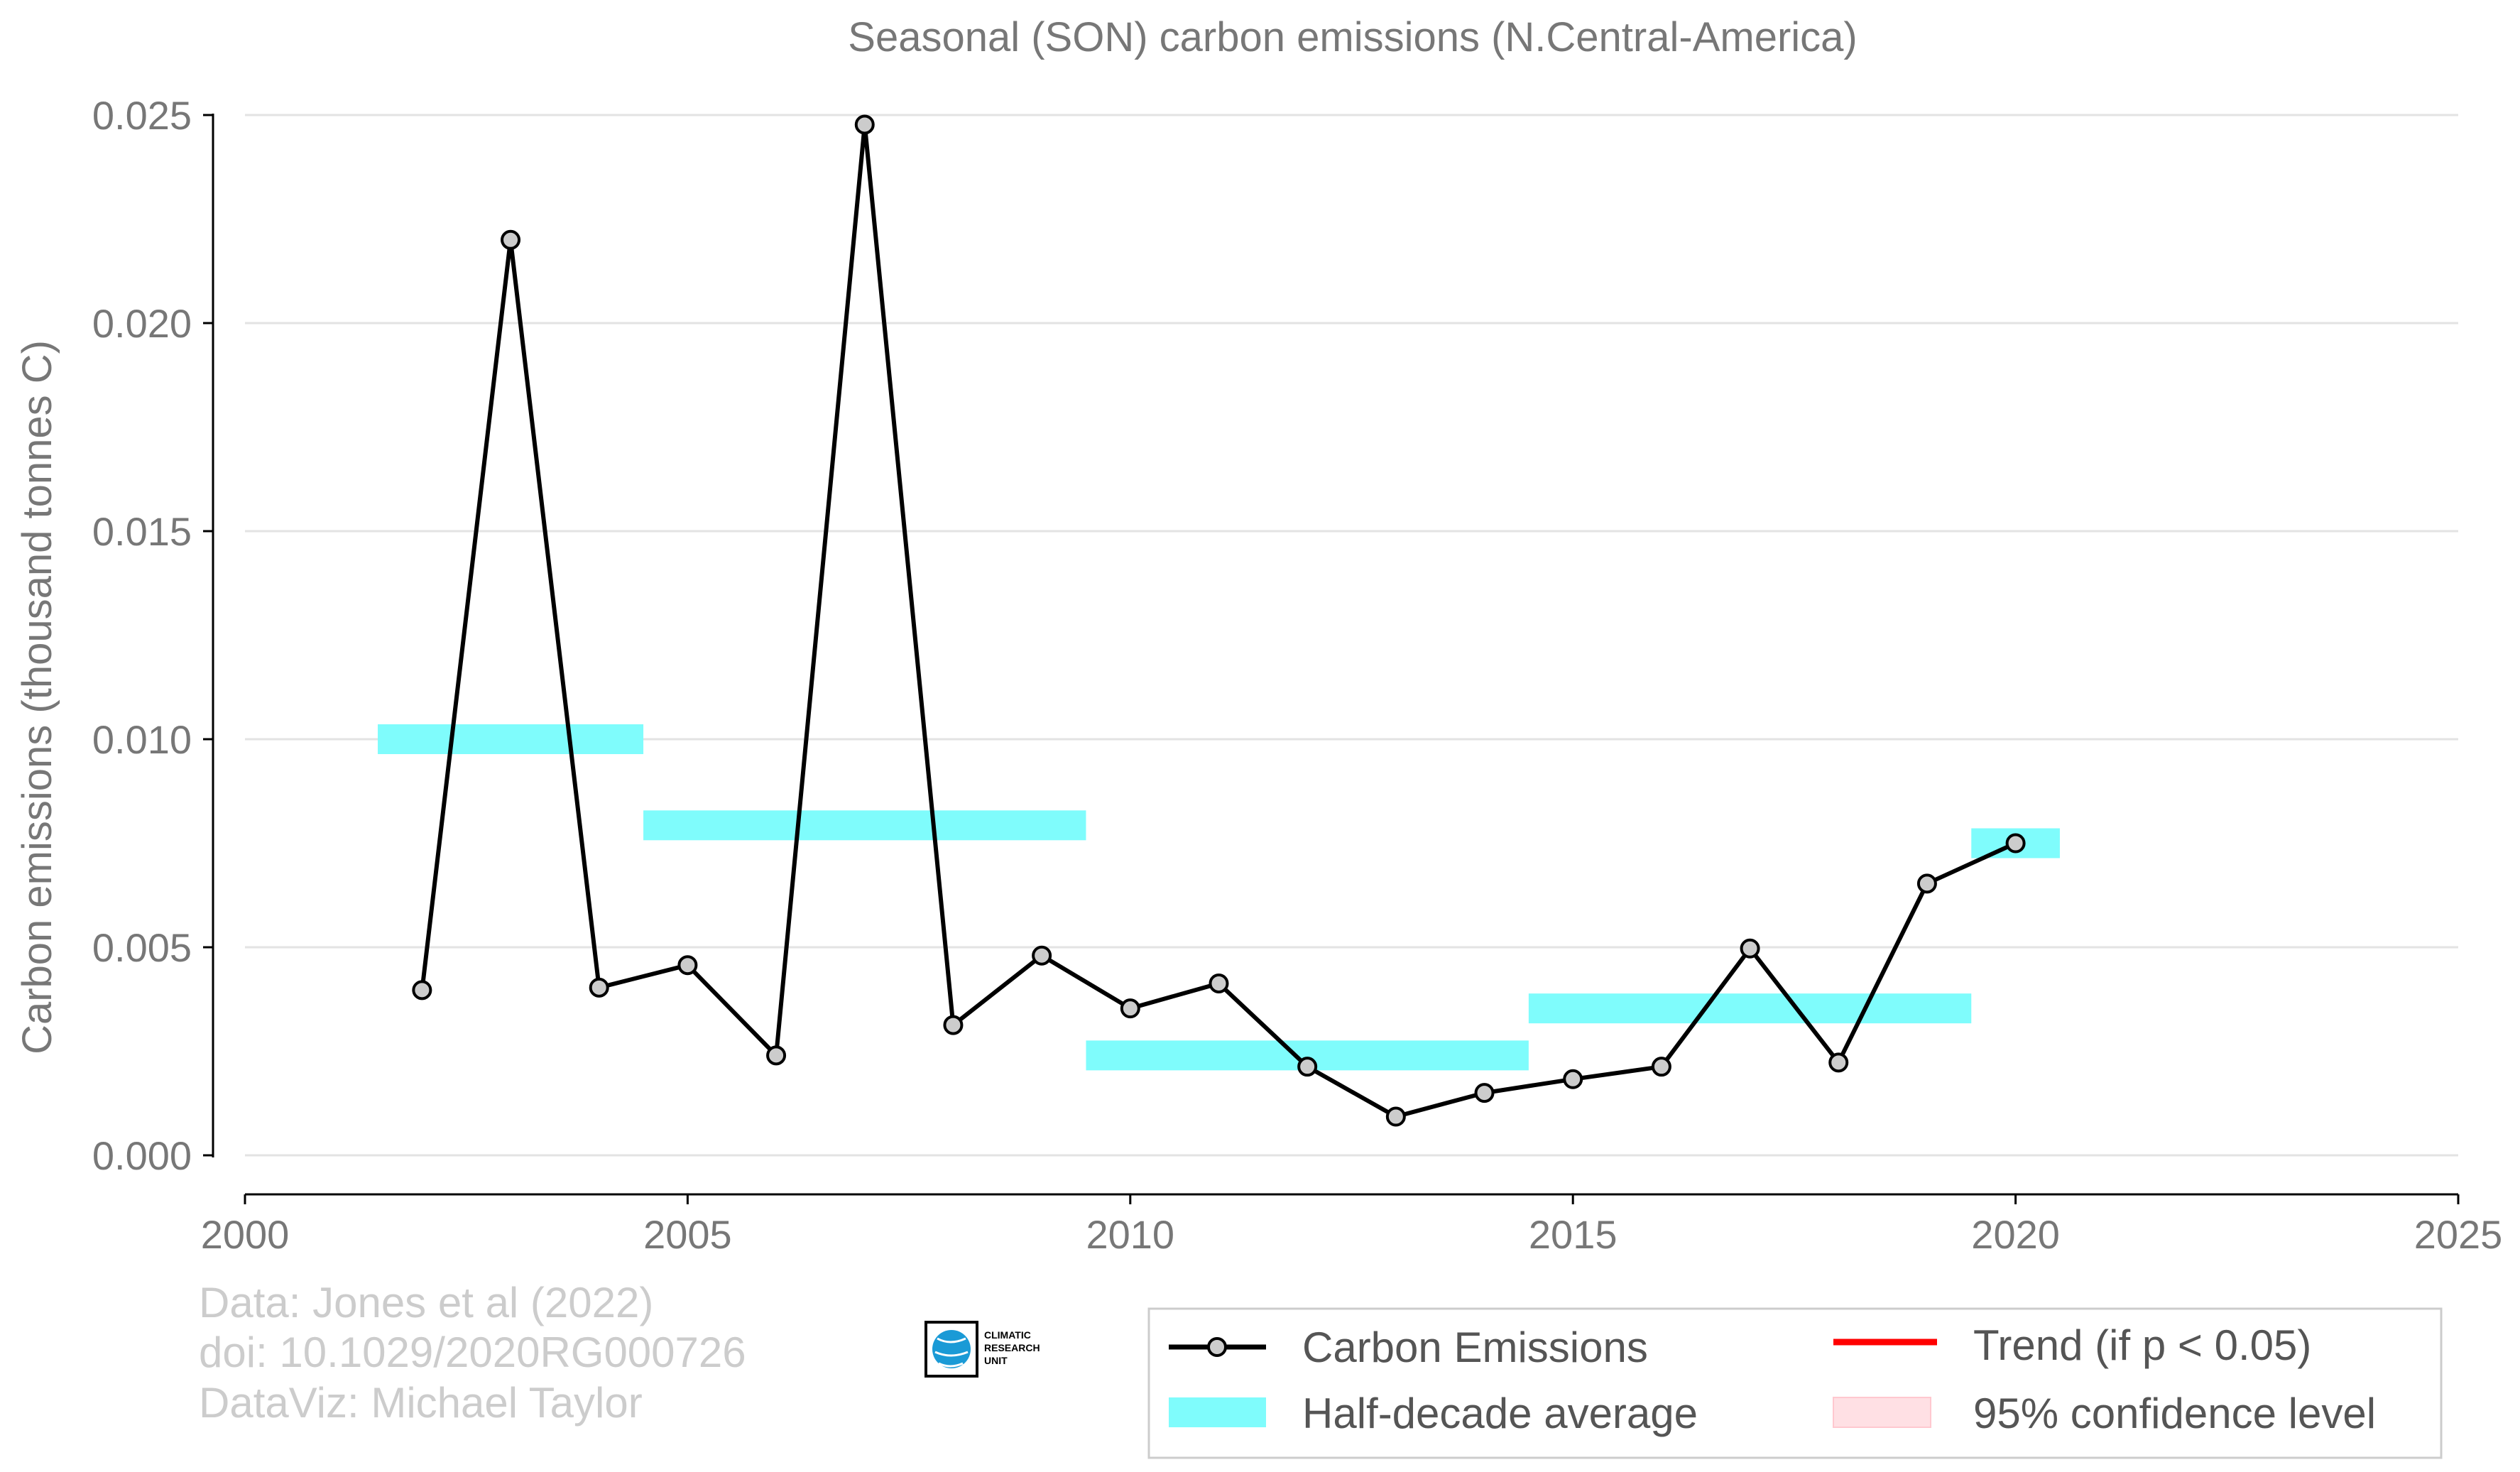  I want to click on cru-logo: CLIMATIC RESEARCH UNIT, so click(982, 1349).